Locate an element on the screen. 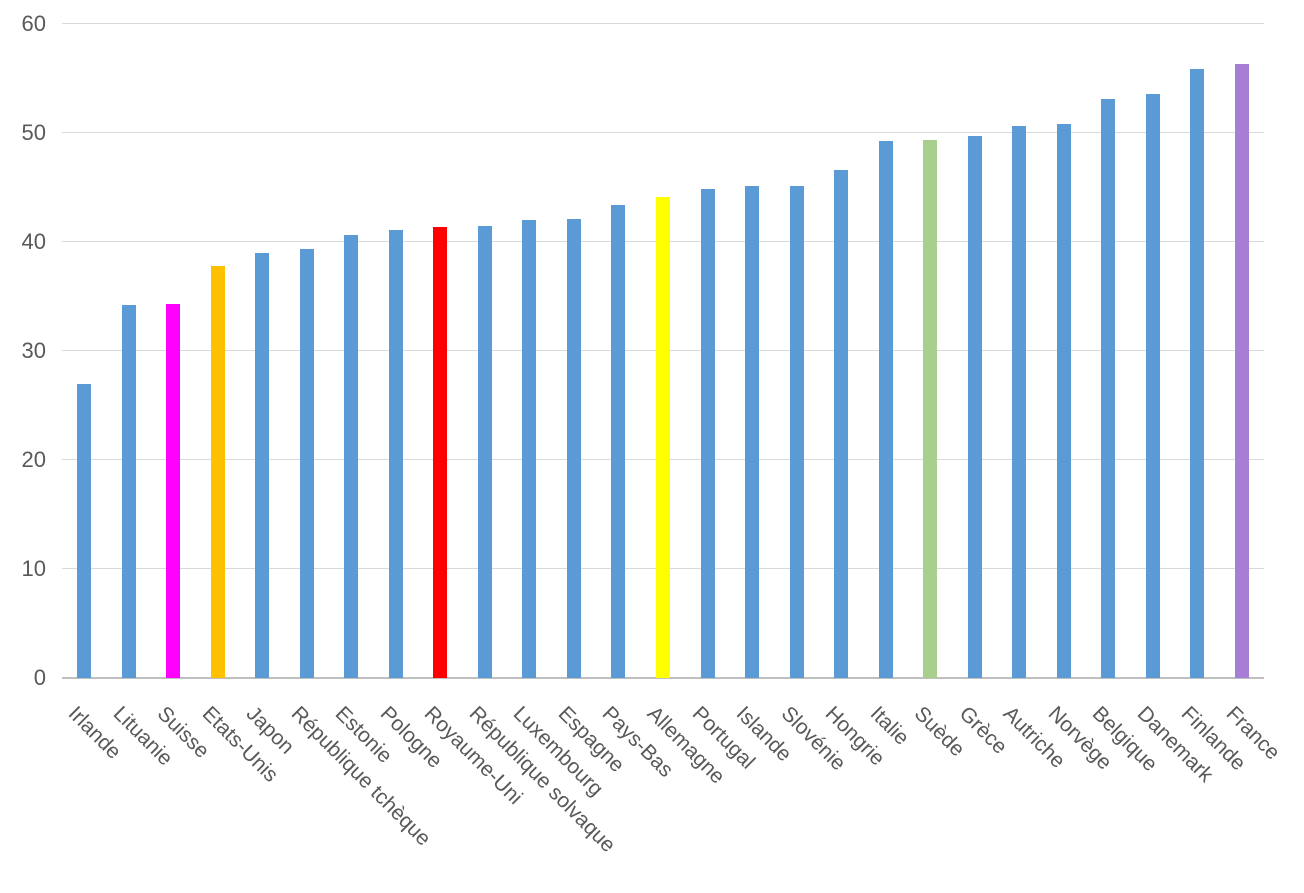  bar-Hongrie is located at coordinates (841, 424).